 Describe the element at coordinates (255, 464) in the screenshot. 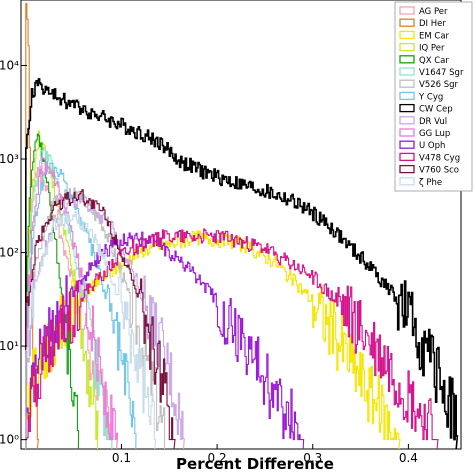

I see `x-axis-label: Percent Difference` at that location.